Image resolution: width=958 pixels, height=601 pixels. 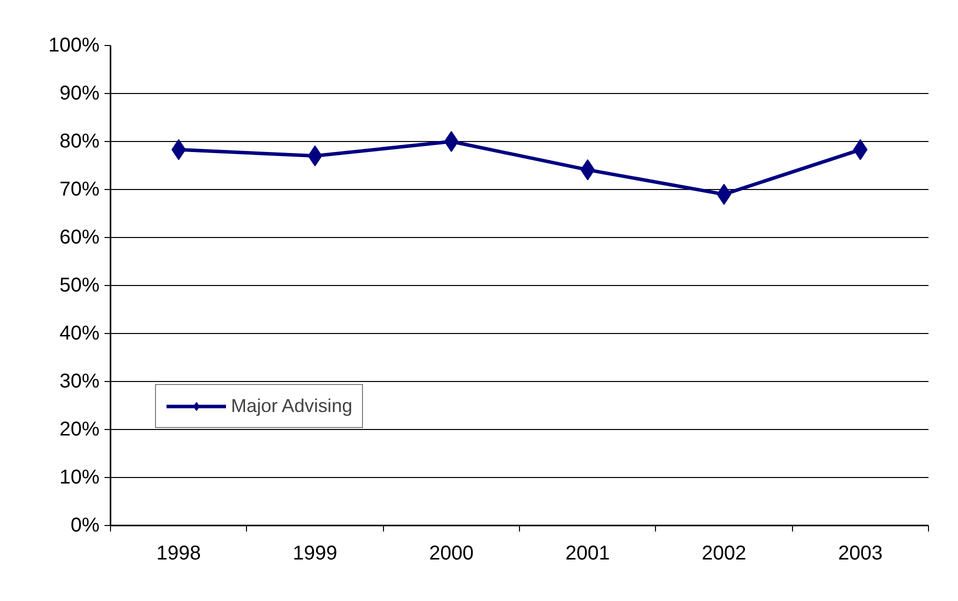 What do you see at coordinates (85, 525) in the screenshot?
I see `y-tick-label: 0%` at bounding box center [85, 525].